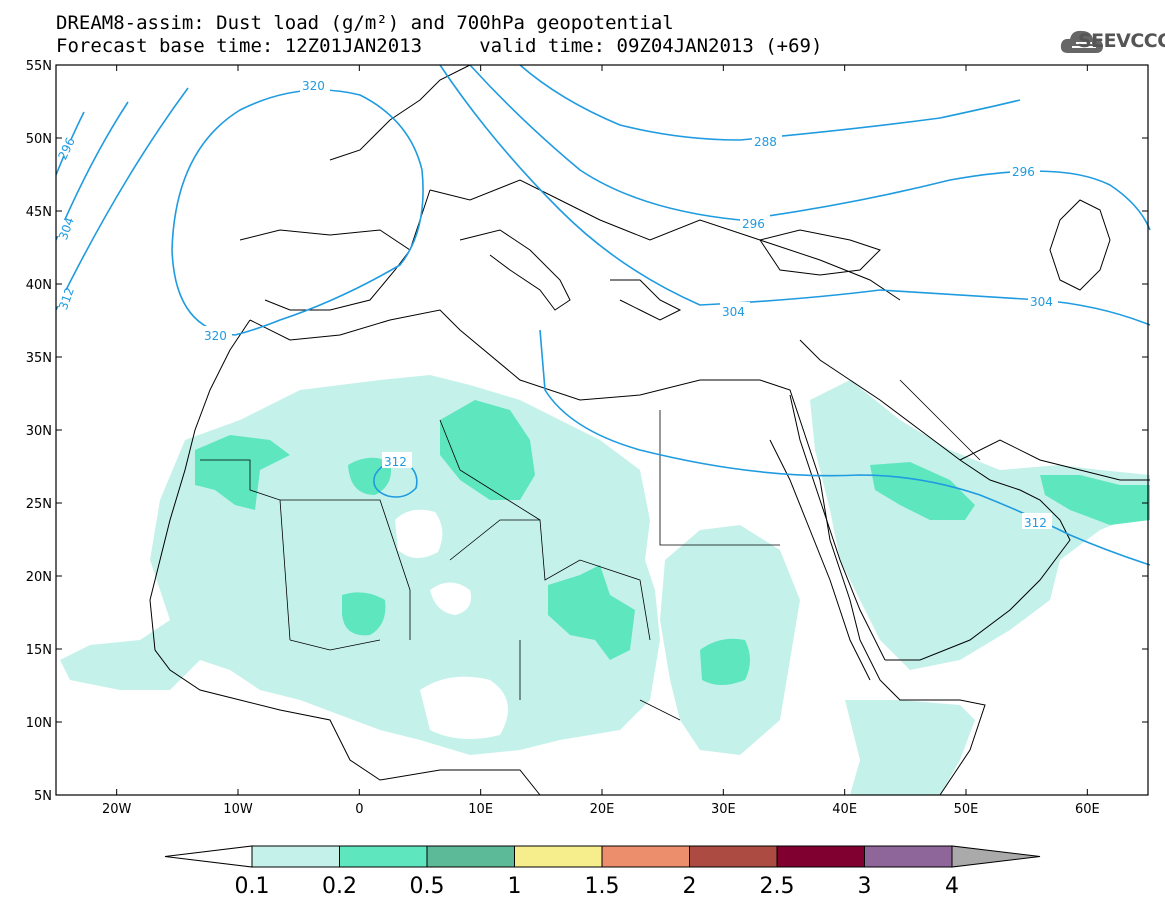  I want to click on lat-tick-label: 25N, so click(39, 504).